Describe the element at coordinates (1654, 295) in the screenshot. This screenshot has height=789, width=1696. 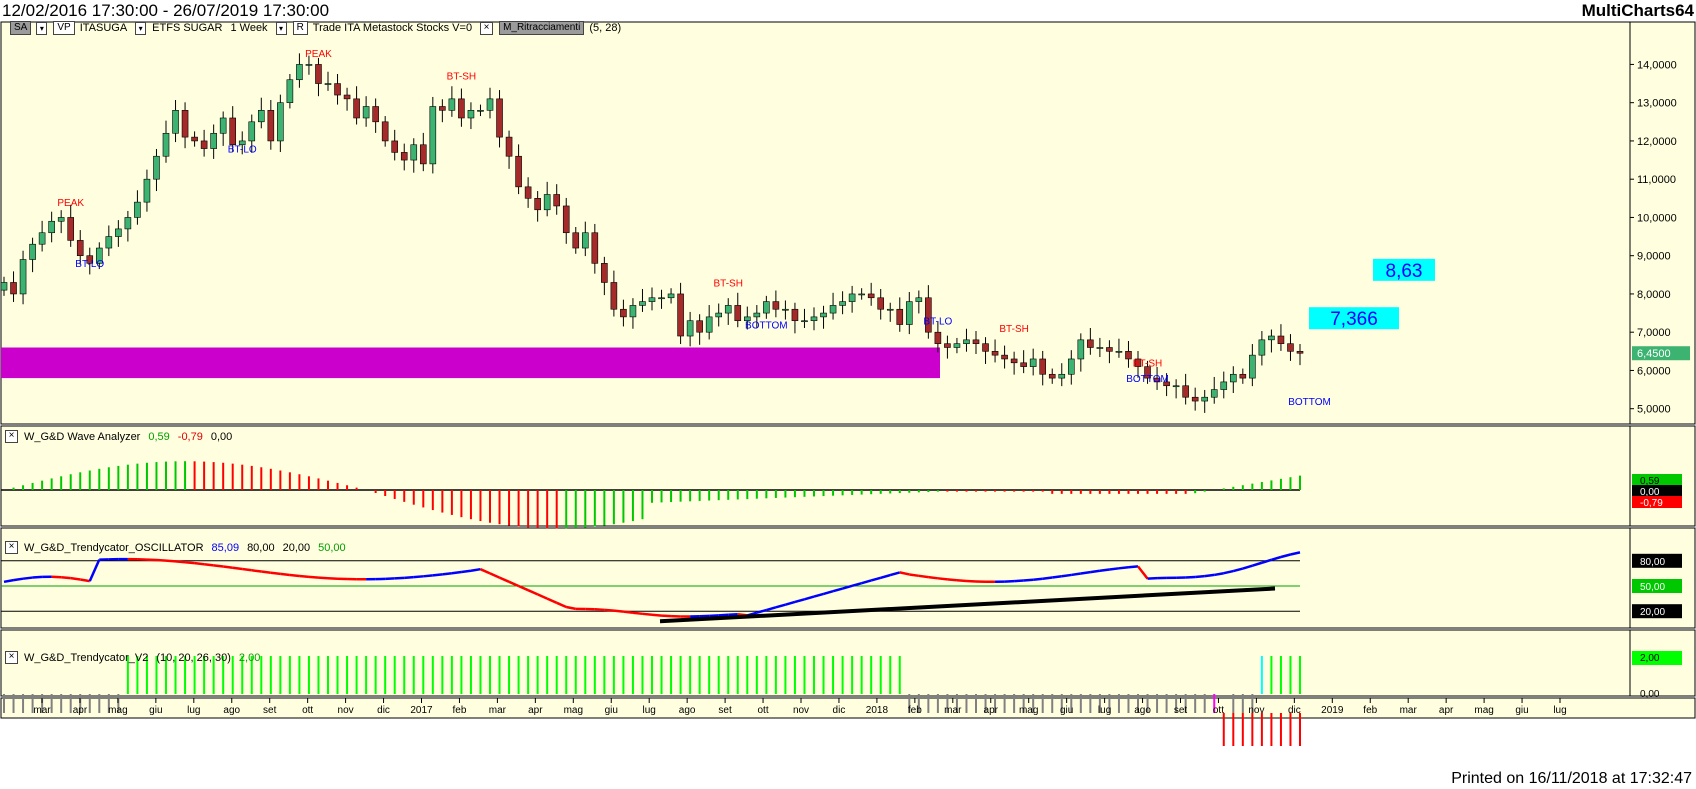
I see `price-tick-label: 8,0000` at that location.